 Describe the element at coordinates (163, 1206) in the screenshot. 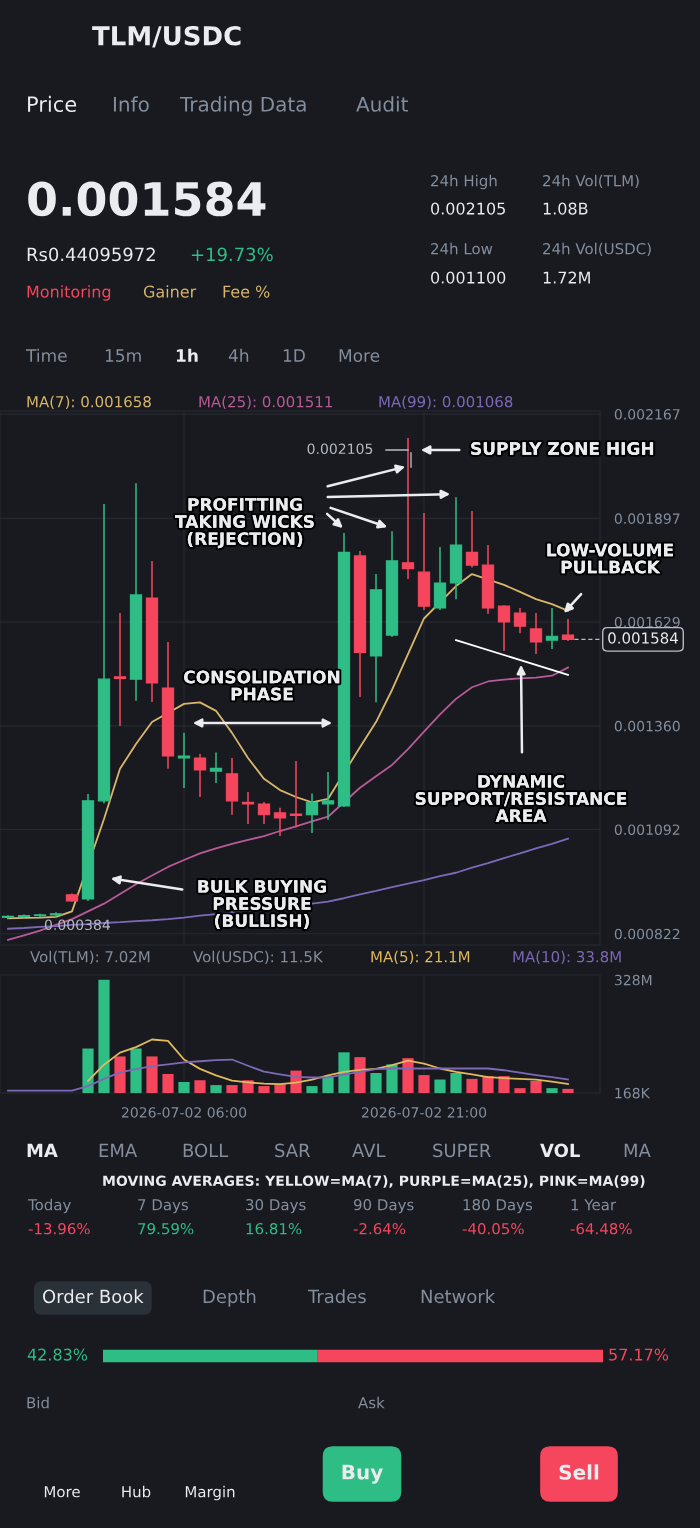

I see `text: 7 Days` at that location.